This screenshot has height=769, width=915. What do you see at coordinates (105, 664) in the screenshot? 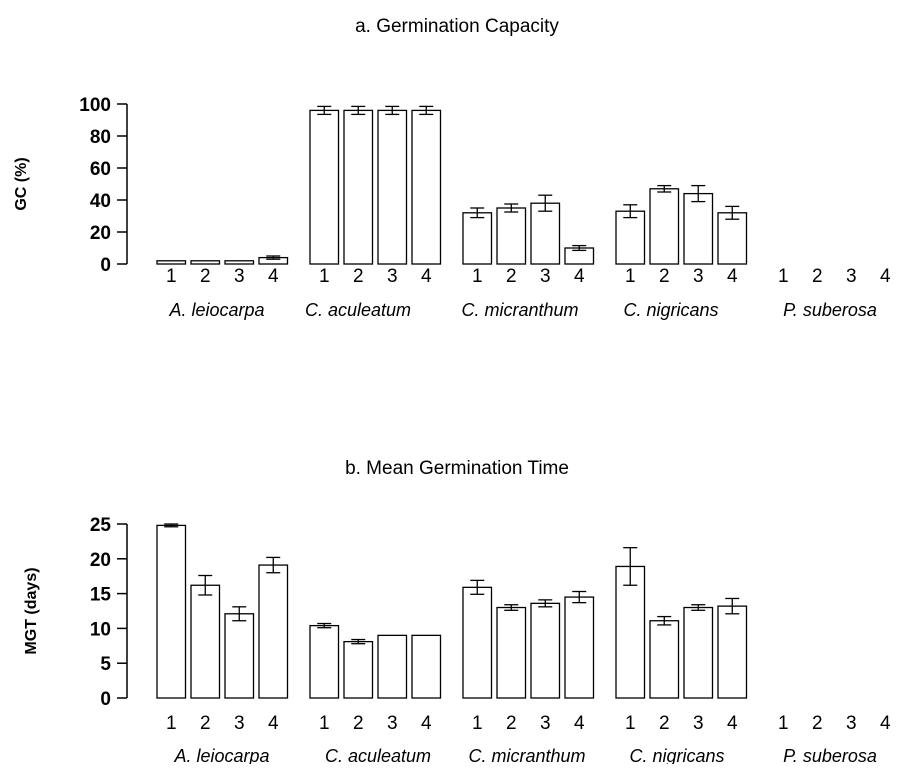
I see `chart-b-y-tick-label: 5` at bounding box center [105, 664].